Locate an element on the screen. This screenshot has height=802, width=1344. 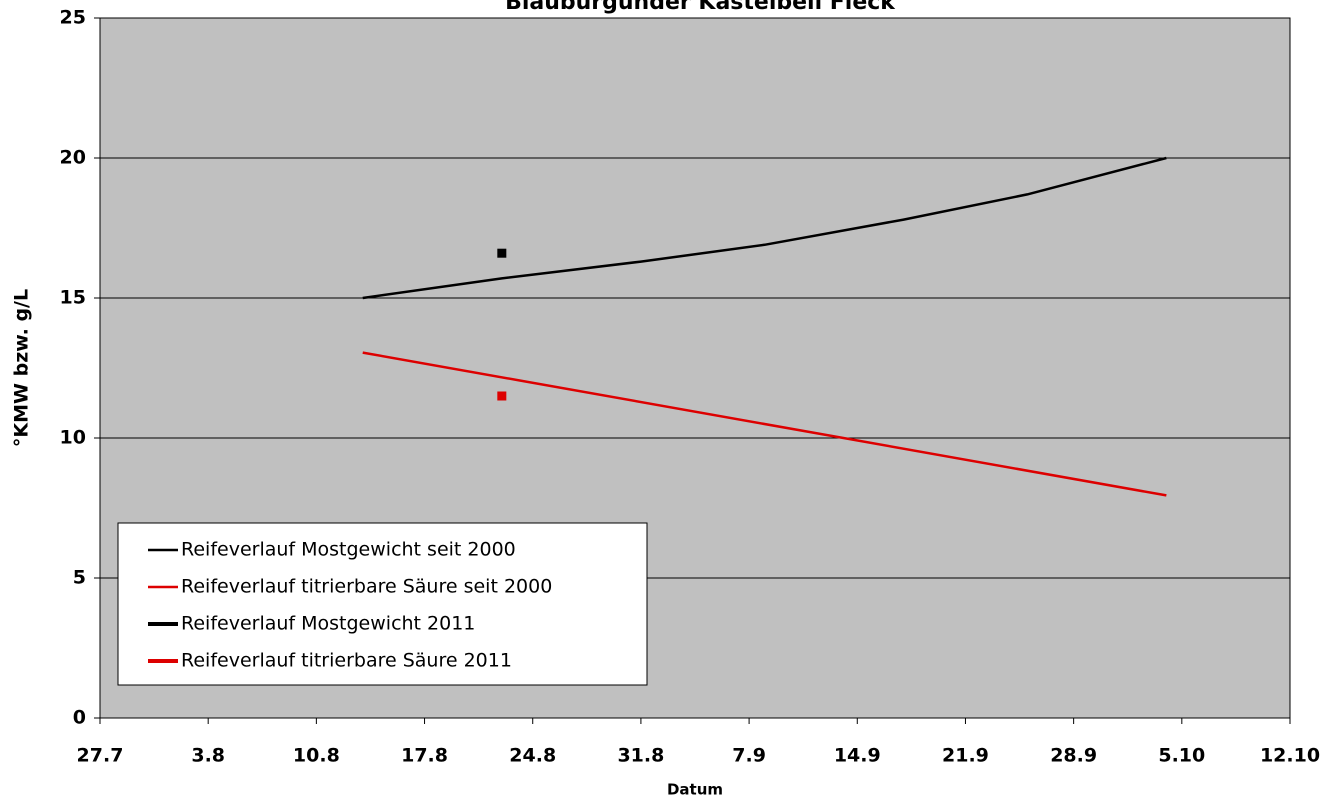
legend-label: Reifeverlauf titrierbare Säure seit 2000 is located at coordinates (366, 587).